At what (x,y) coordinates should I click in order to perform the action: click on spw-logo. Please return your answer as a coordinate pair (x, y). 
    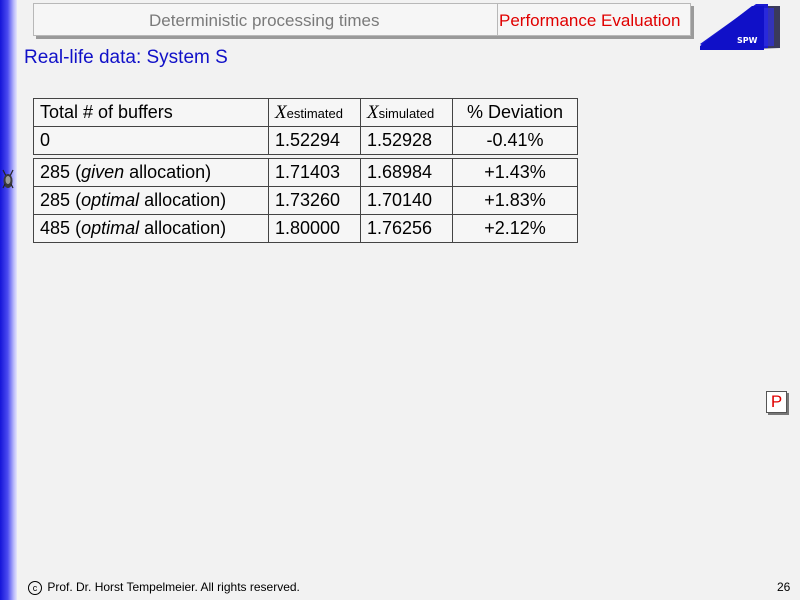
    Looking at the image, I should click on (740, 27).